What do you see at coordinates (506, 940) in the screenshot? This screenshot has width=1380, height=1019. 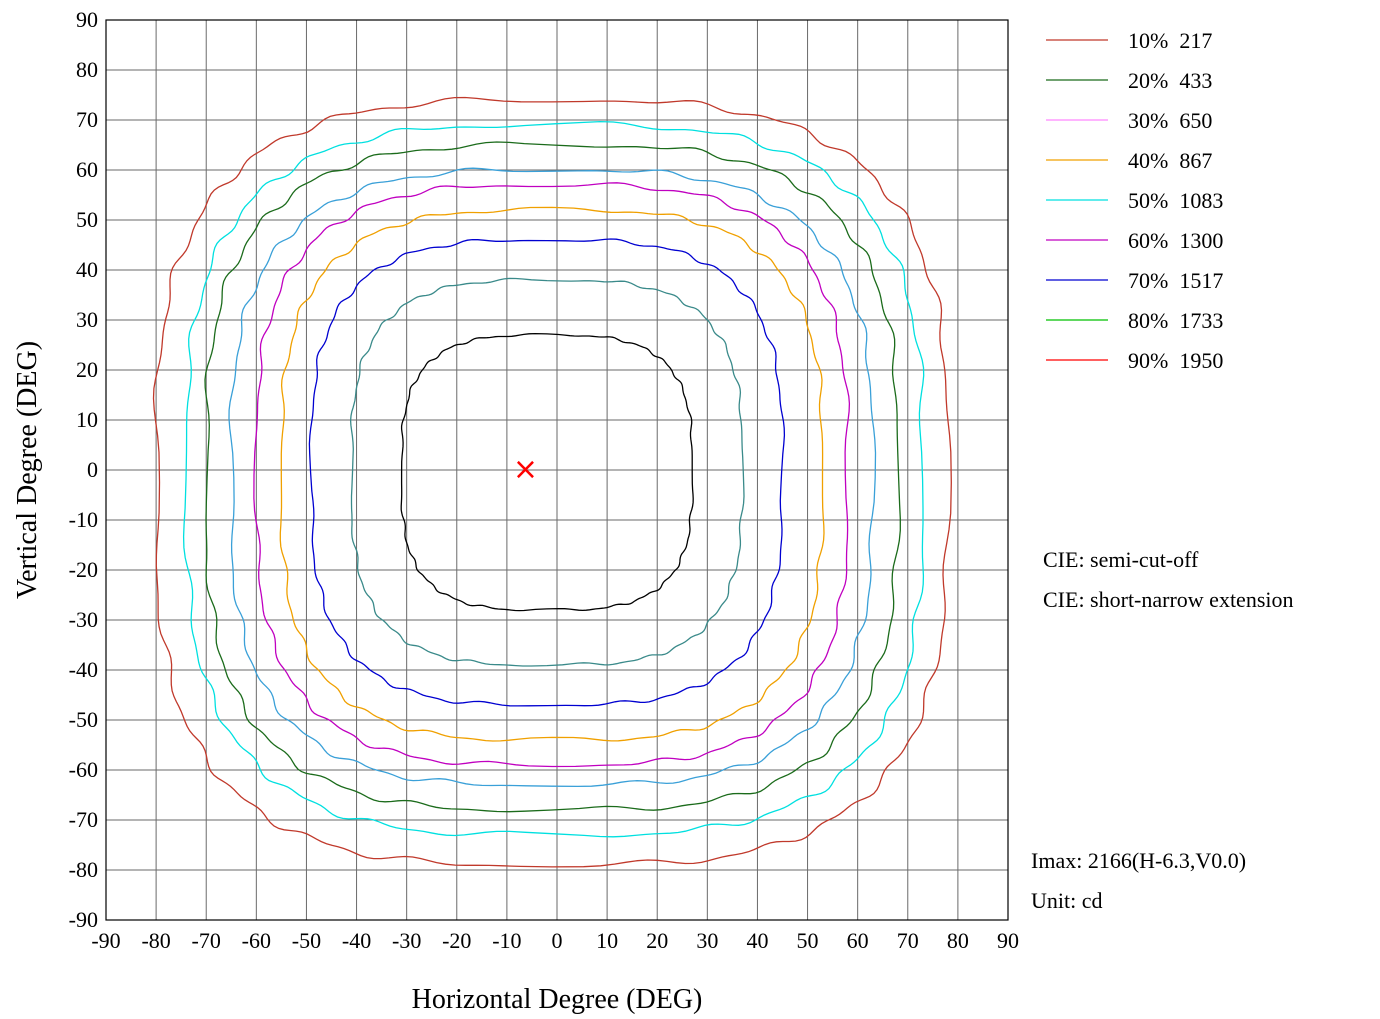 I see `x-tick-label: -10` at bounding box center [506, 940].